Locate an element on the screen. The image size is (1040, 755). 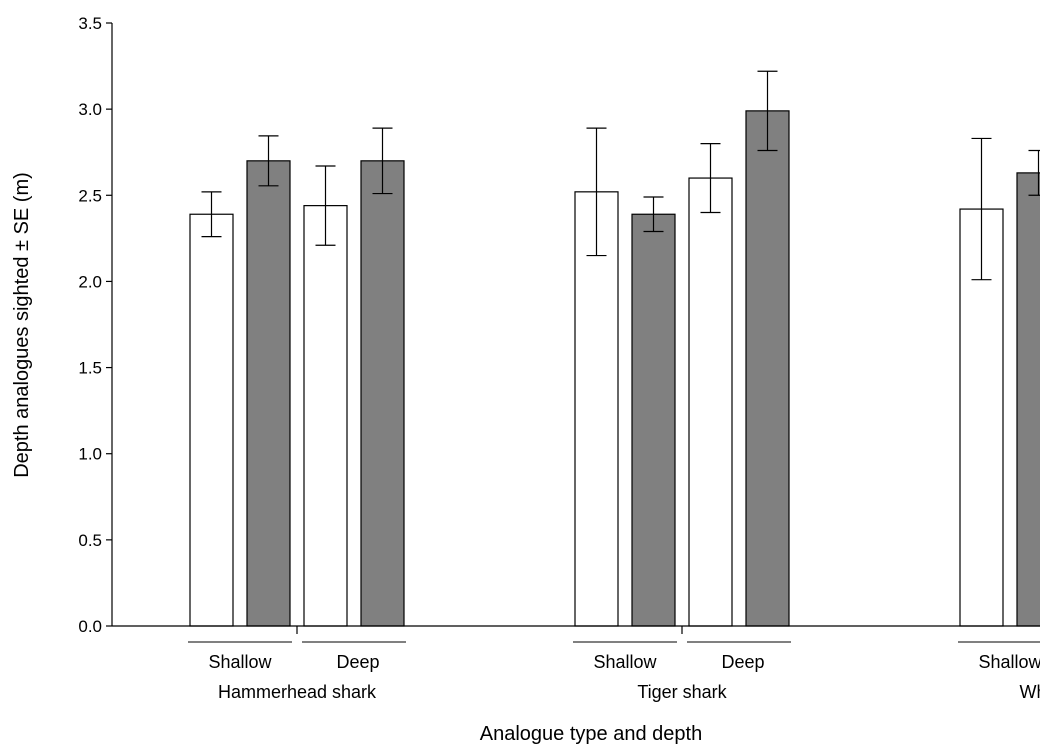
y-tick-label: 0.5 is located at coordinates (90, 540).